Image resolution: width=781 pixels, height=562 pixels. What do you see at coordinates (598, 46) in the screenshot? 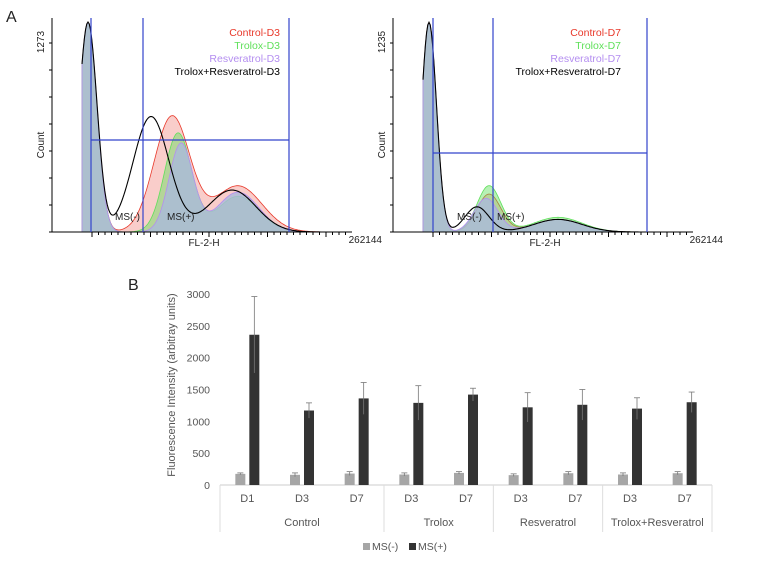
I see `legend-entry: Trolox-D7` at bounding box center [598, 46].